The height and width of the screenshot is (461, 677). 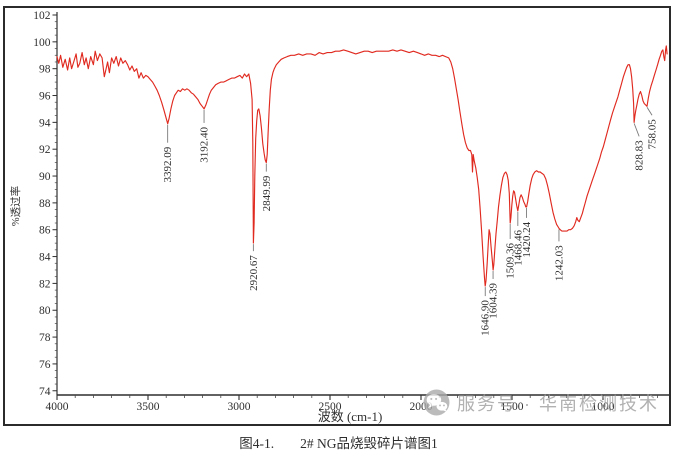 What do you see at coordinates (494, 300) in the screenshot?
I see `peak-label-text: 1604.39` at bounding box center [494, 300].